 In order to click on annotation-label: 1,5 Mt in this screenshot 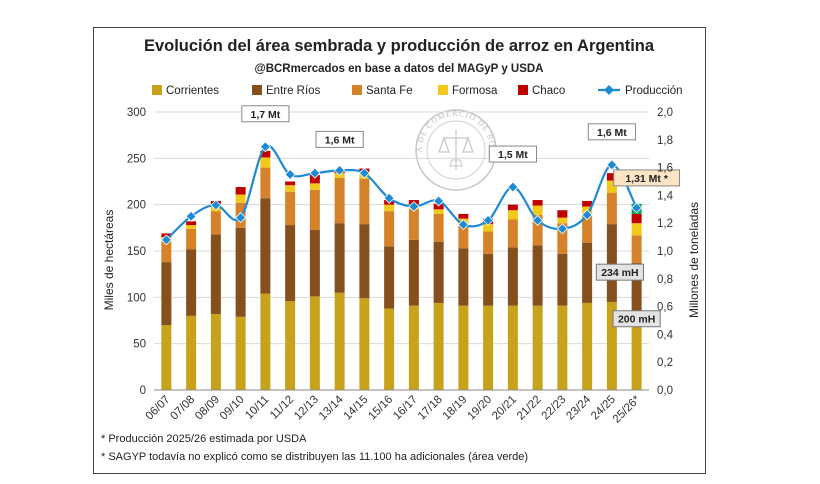, I will do `click(513, 155)`.